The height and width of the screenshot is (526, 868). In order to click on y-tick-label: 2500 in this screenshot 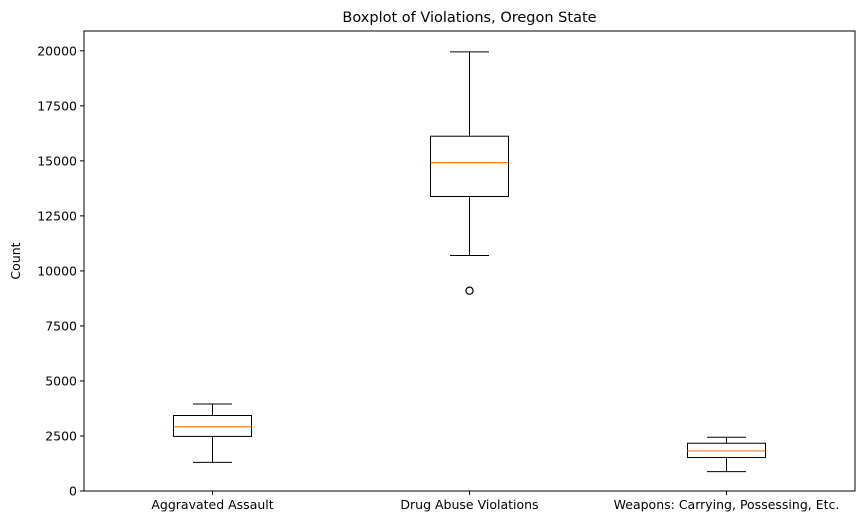, I will do `click(61, 435)`.